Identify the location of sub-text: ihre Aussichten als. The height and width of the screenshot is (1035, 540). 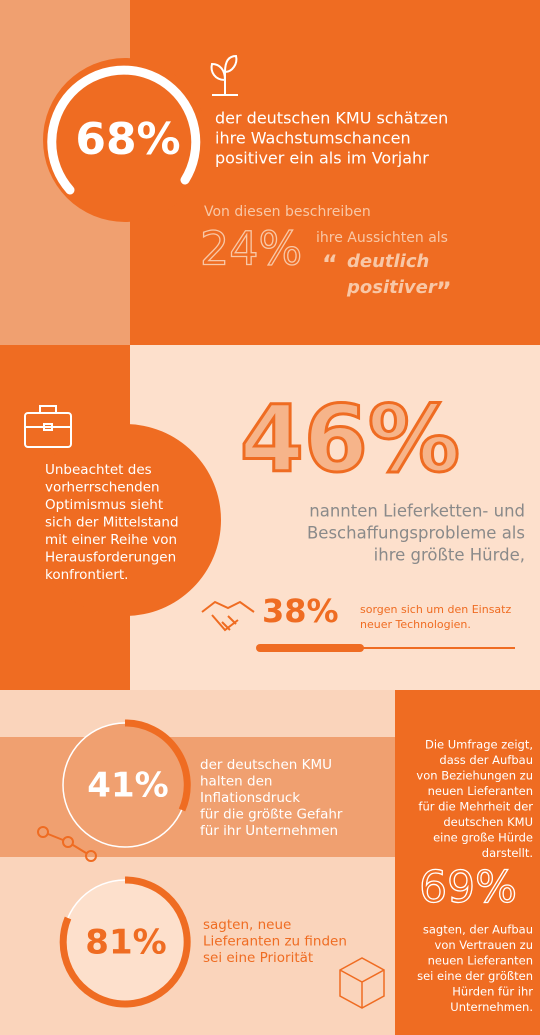
(382, 238).